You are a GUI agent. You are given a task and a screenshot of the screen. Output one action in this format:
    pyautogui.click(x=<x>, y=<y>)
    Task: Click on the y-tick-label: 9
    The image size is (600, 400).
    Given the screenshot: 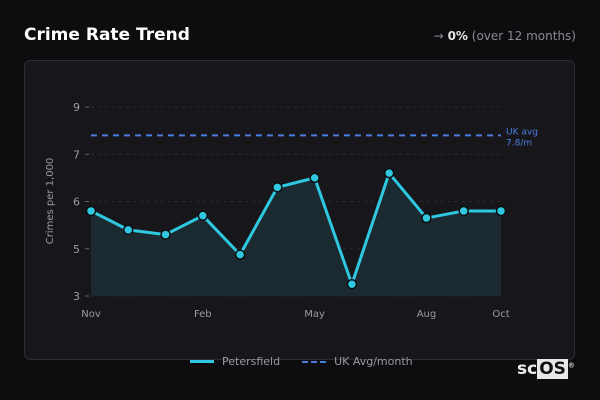 What is the action you would take?
    pyautogui.click(x=76, y=107)
    